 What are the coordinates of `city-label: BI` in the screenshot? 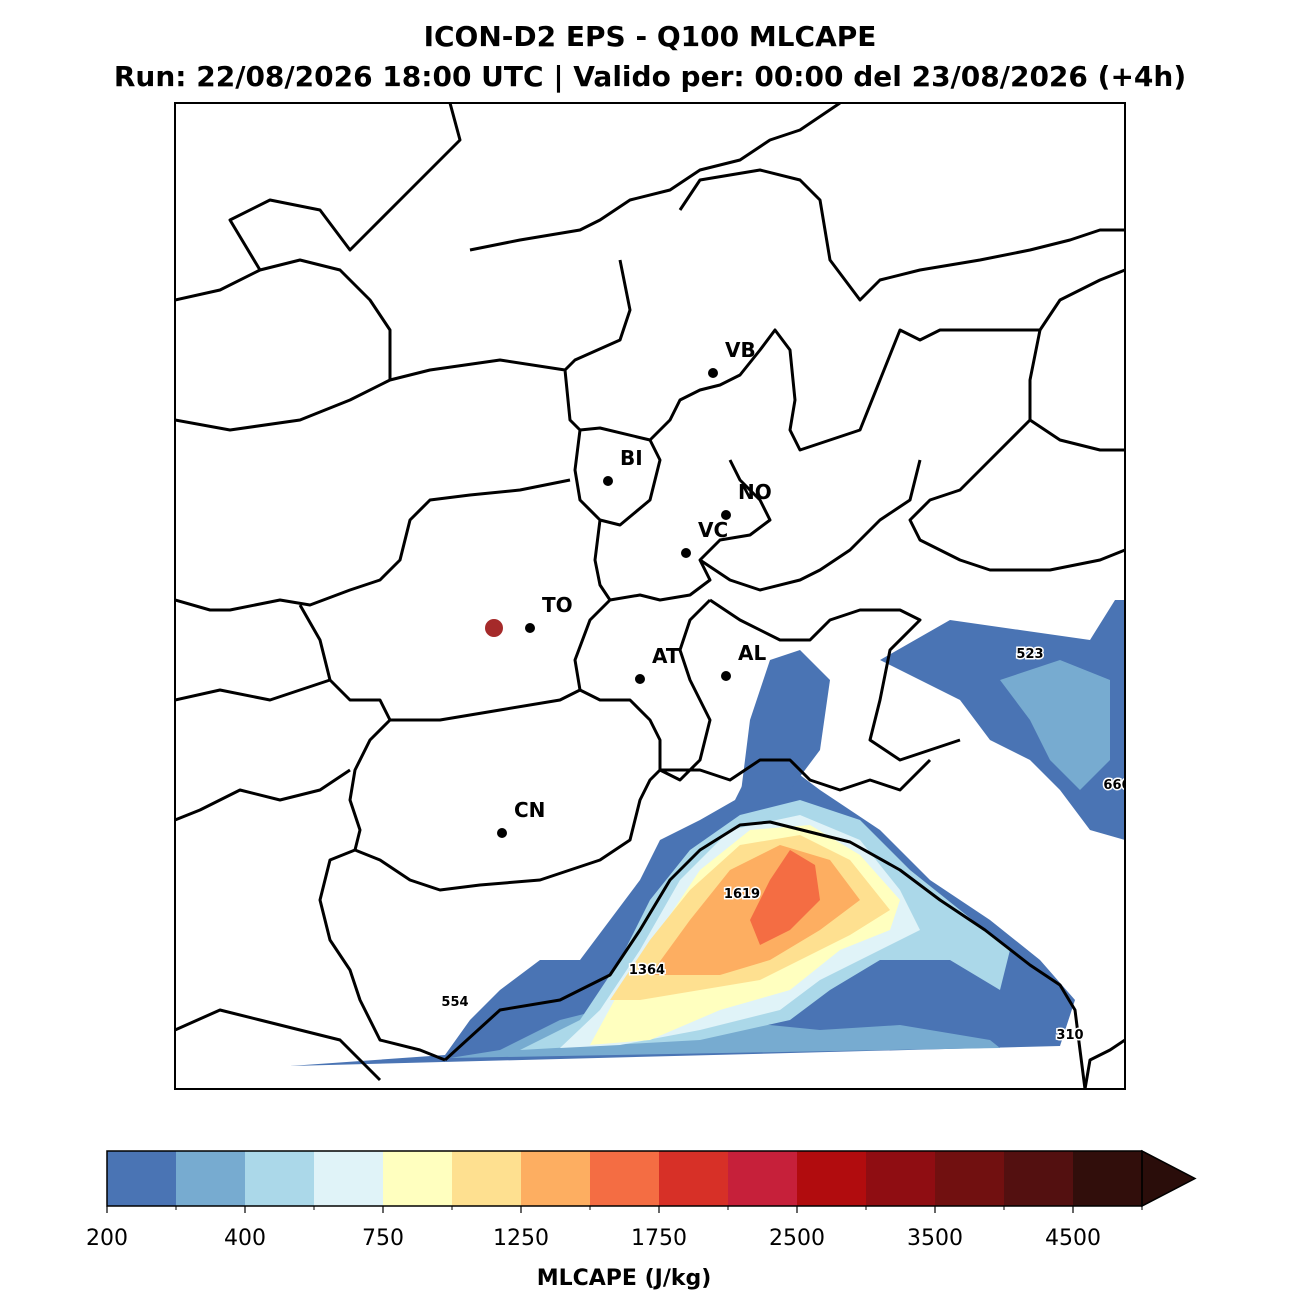 It's located at (631, 458).